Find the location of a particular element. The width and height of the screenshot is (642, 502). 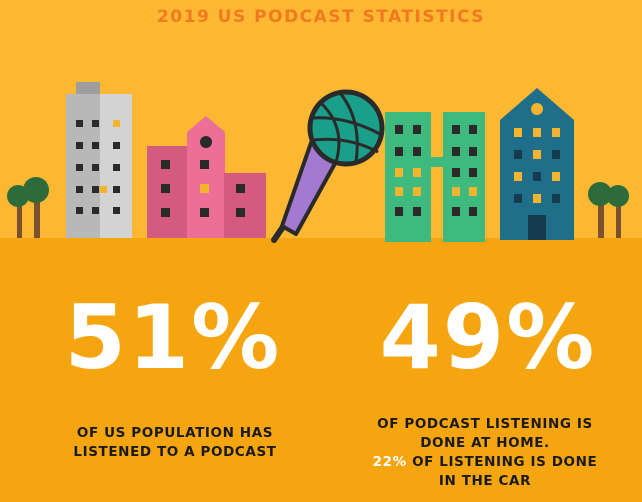

caption-text: OF LISTENING IS DONE is located at coordinates (502, 462).